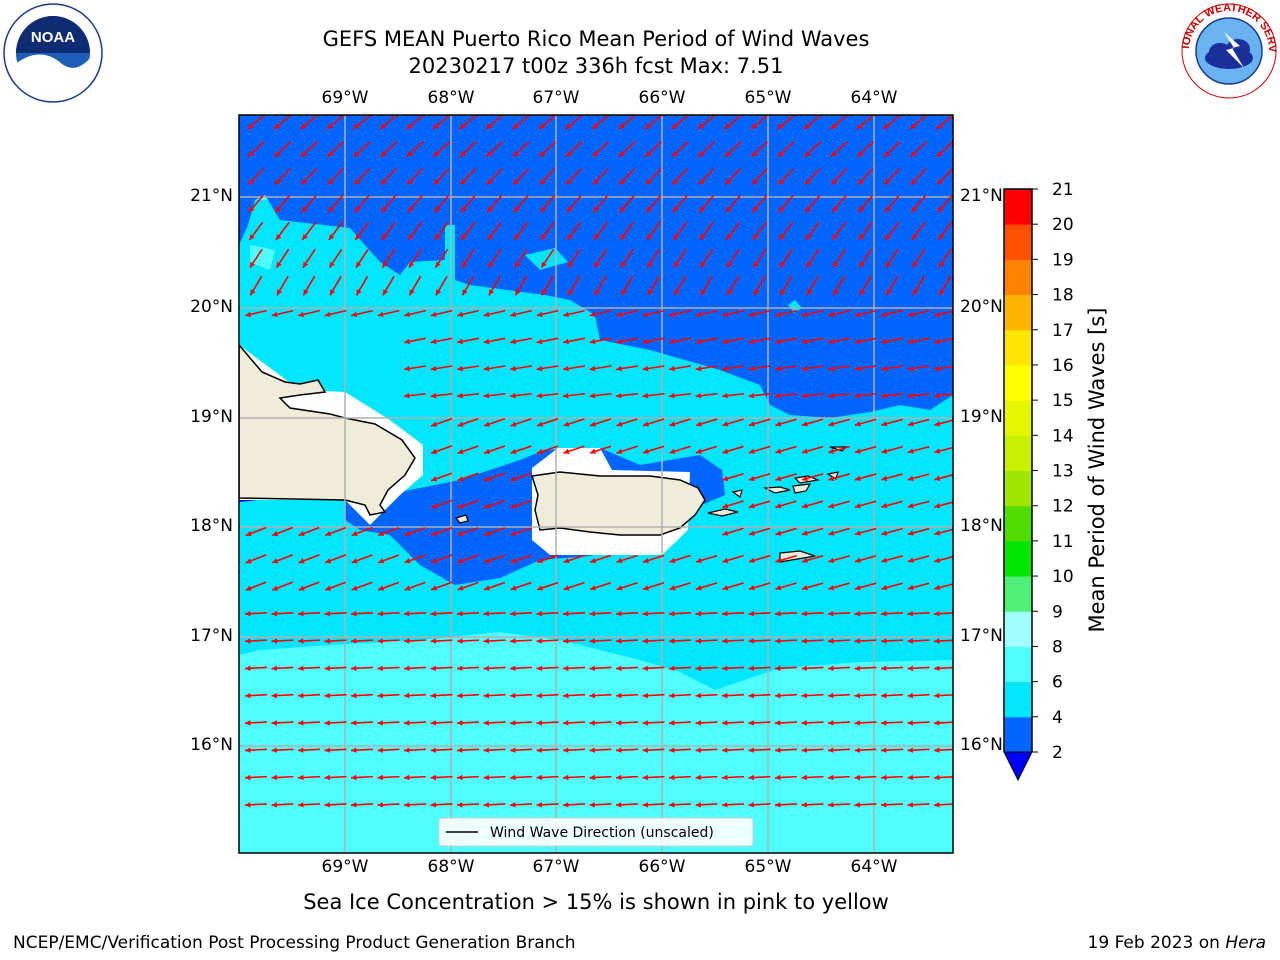  I want to click on lon-tick-bottom: 64°W, so click(874, 867).